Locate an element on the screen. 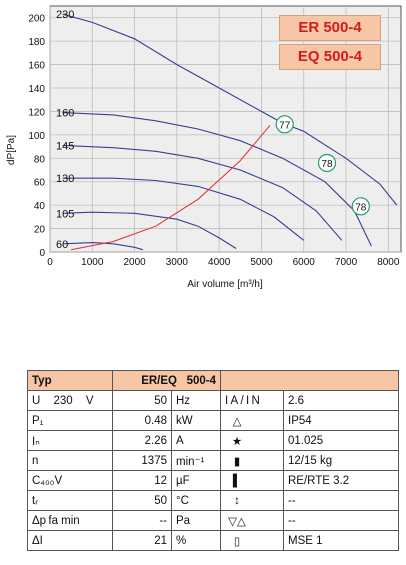 The width and height of the screenshot is (406, 565). x-axis-label: Air volume [m³/h] is located at coordinates (225, 284).